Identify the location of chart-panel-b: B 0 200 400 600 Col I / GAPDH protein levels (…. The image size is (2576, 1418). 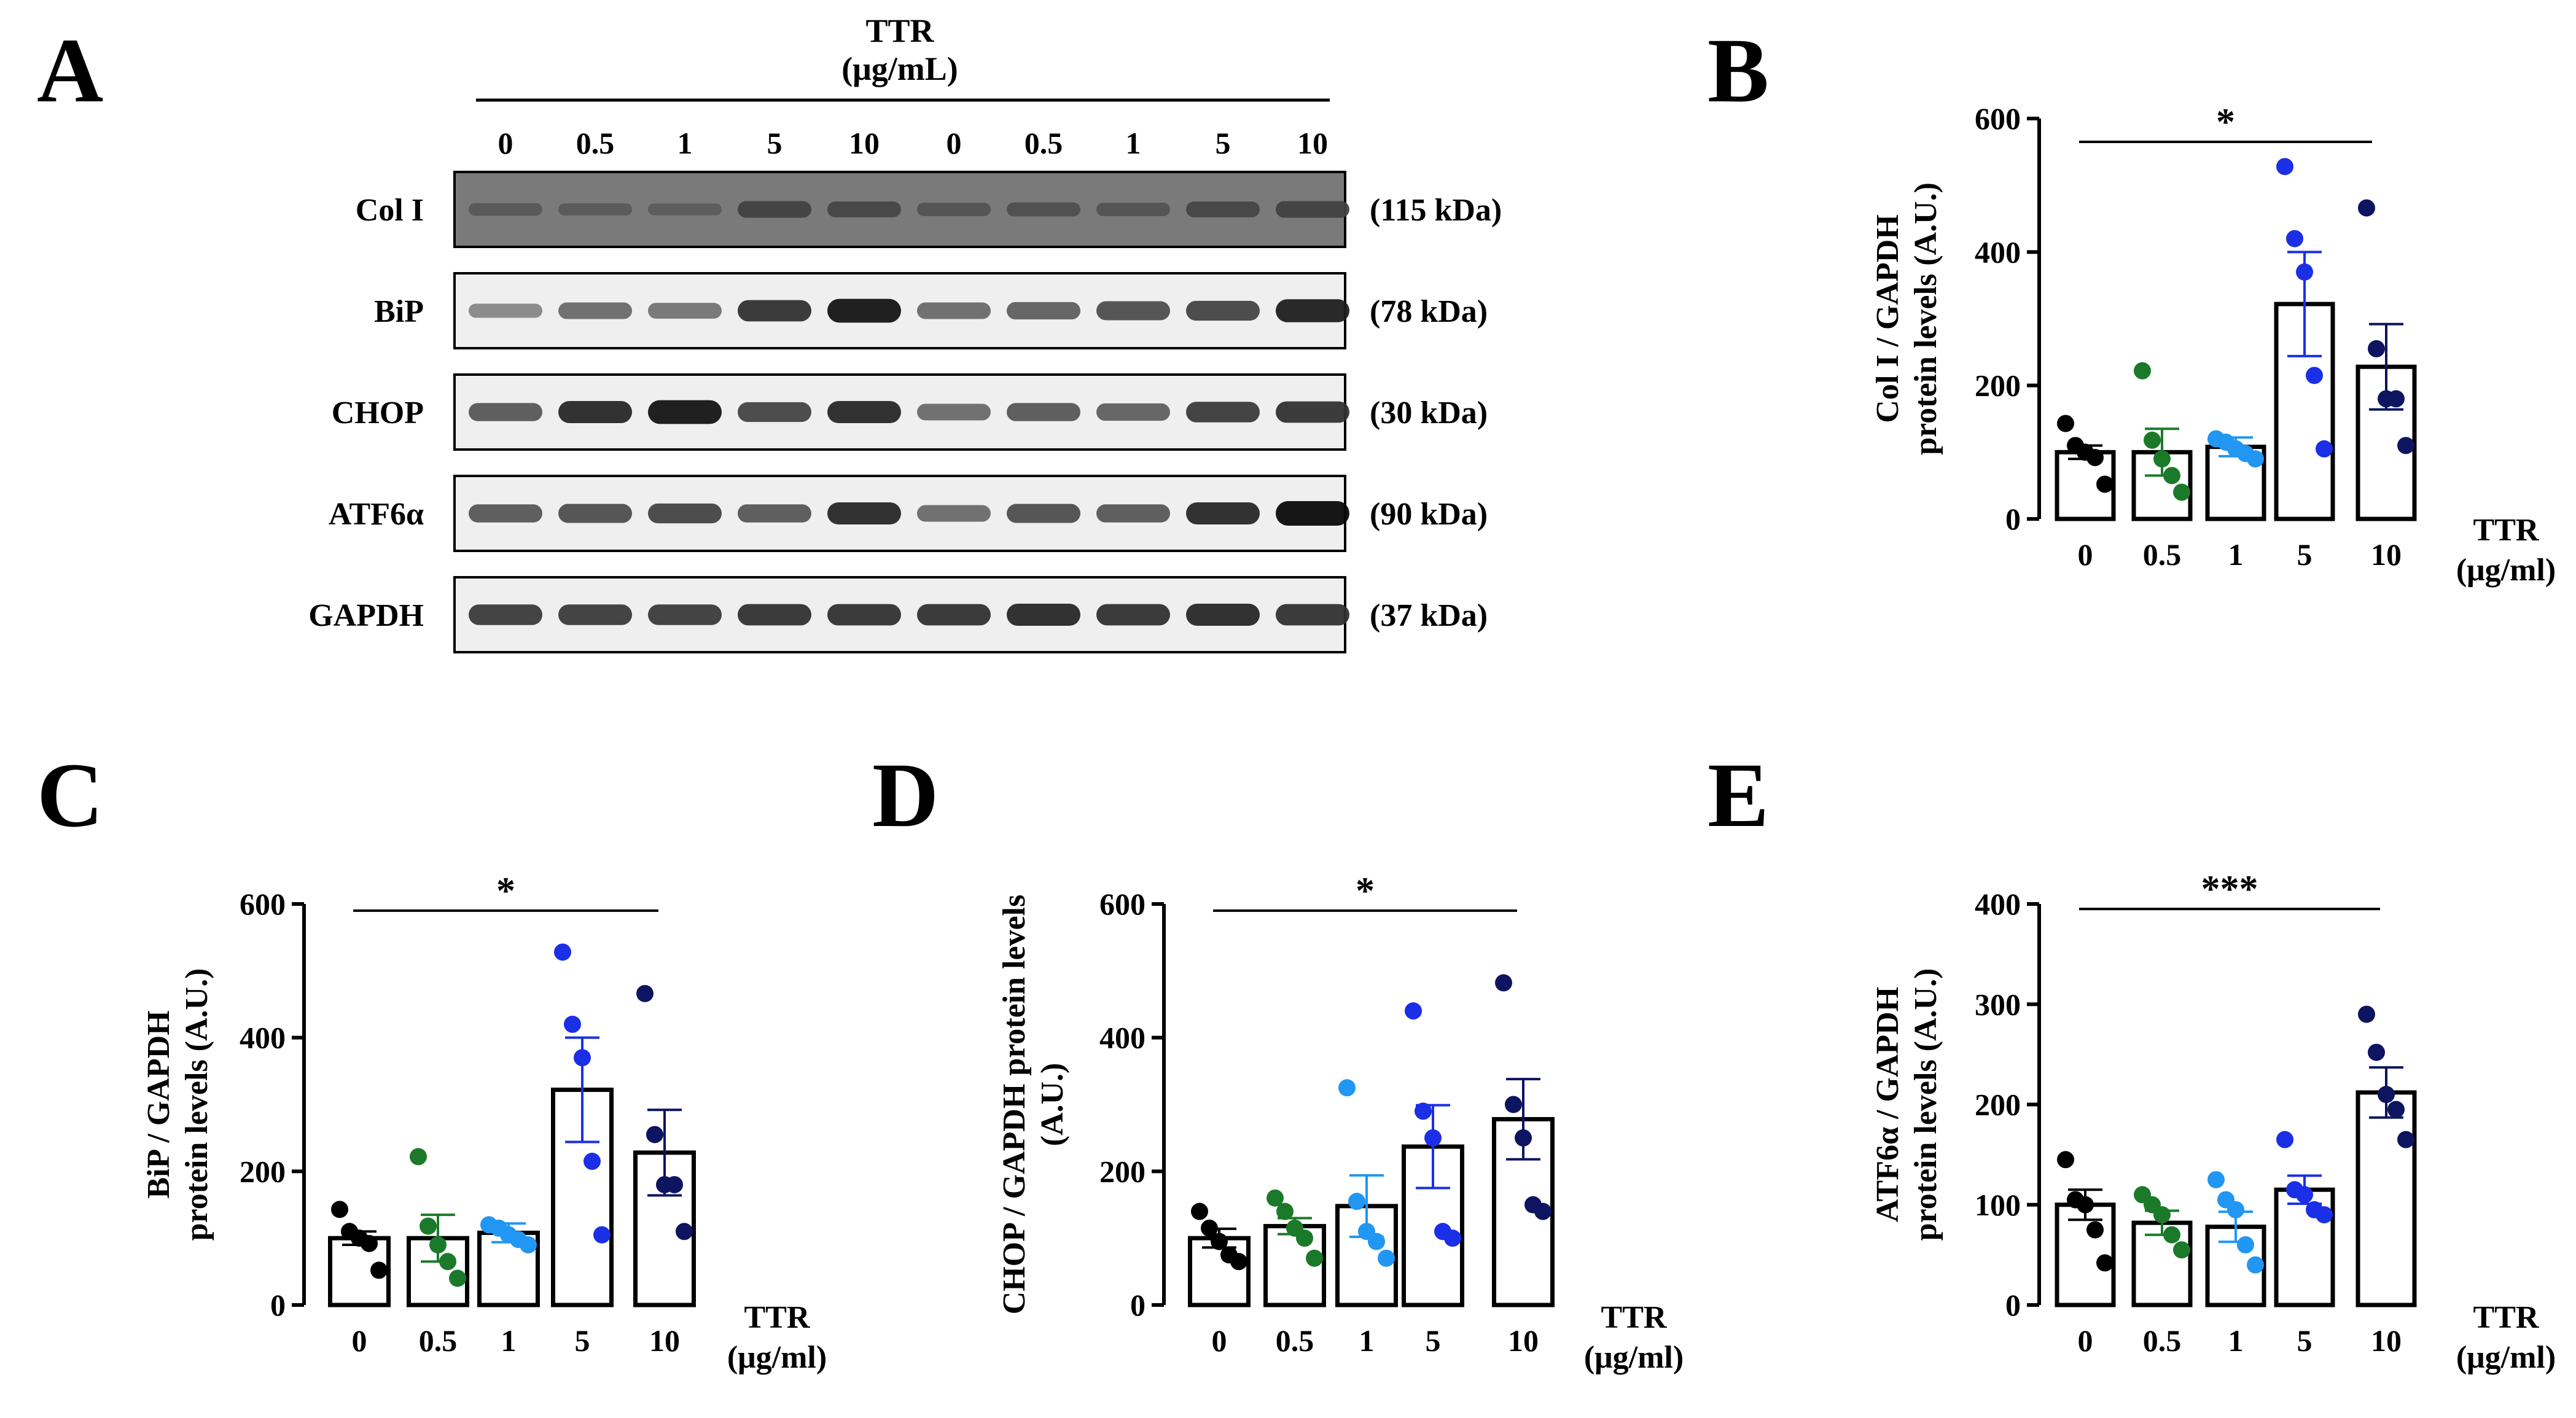
(2132, 304).